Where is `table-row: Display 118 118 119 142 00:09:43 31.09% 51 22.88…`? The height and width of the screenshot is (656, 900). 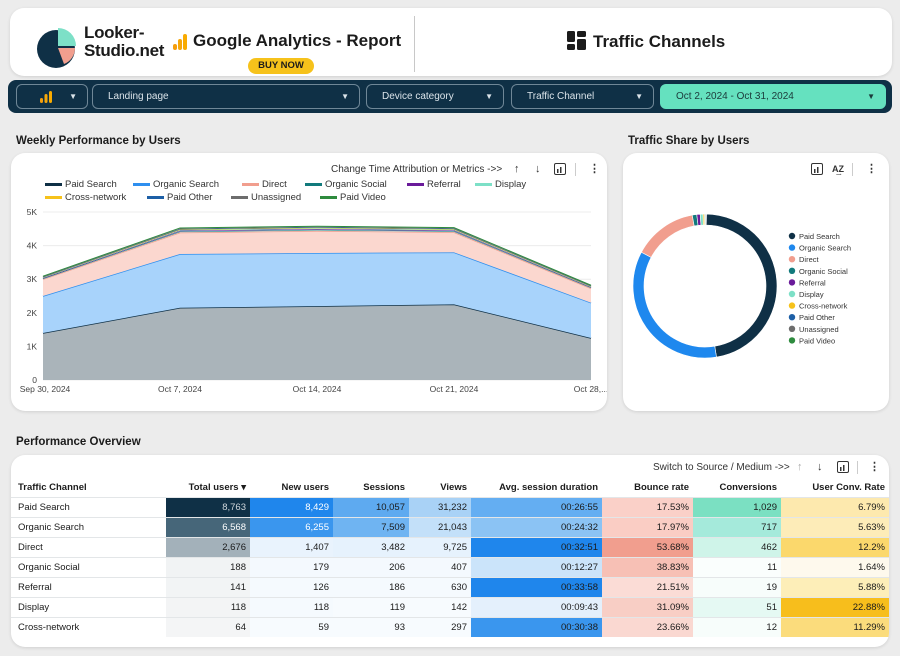 table-row: Display 118 118 119 142 00:09:43 31.09% 51 22.88… is located at coordinates (450, 606).